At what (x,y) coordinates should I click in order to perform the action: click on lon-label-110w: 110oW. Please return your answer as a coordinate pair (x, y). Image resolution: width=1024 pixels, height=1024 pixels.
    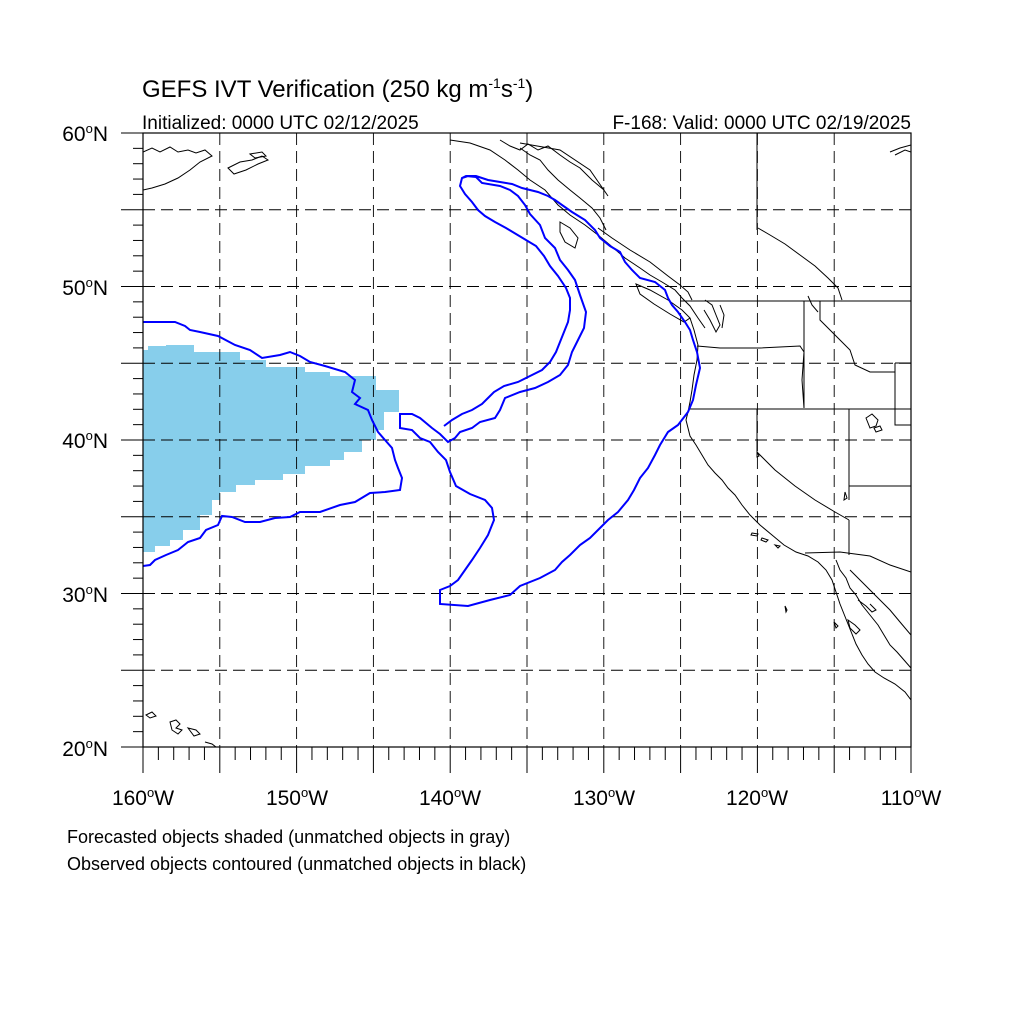
    Looking at the image, I should click on (911, 797).